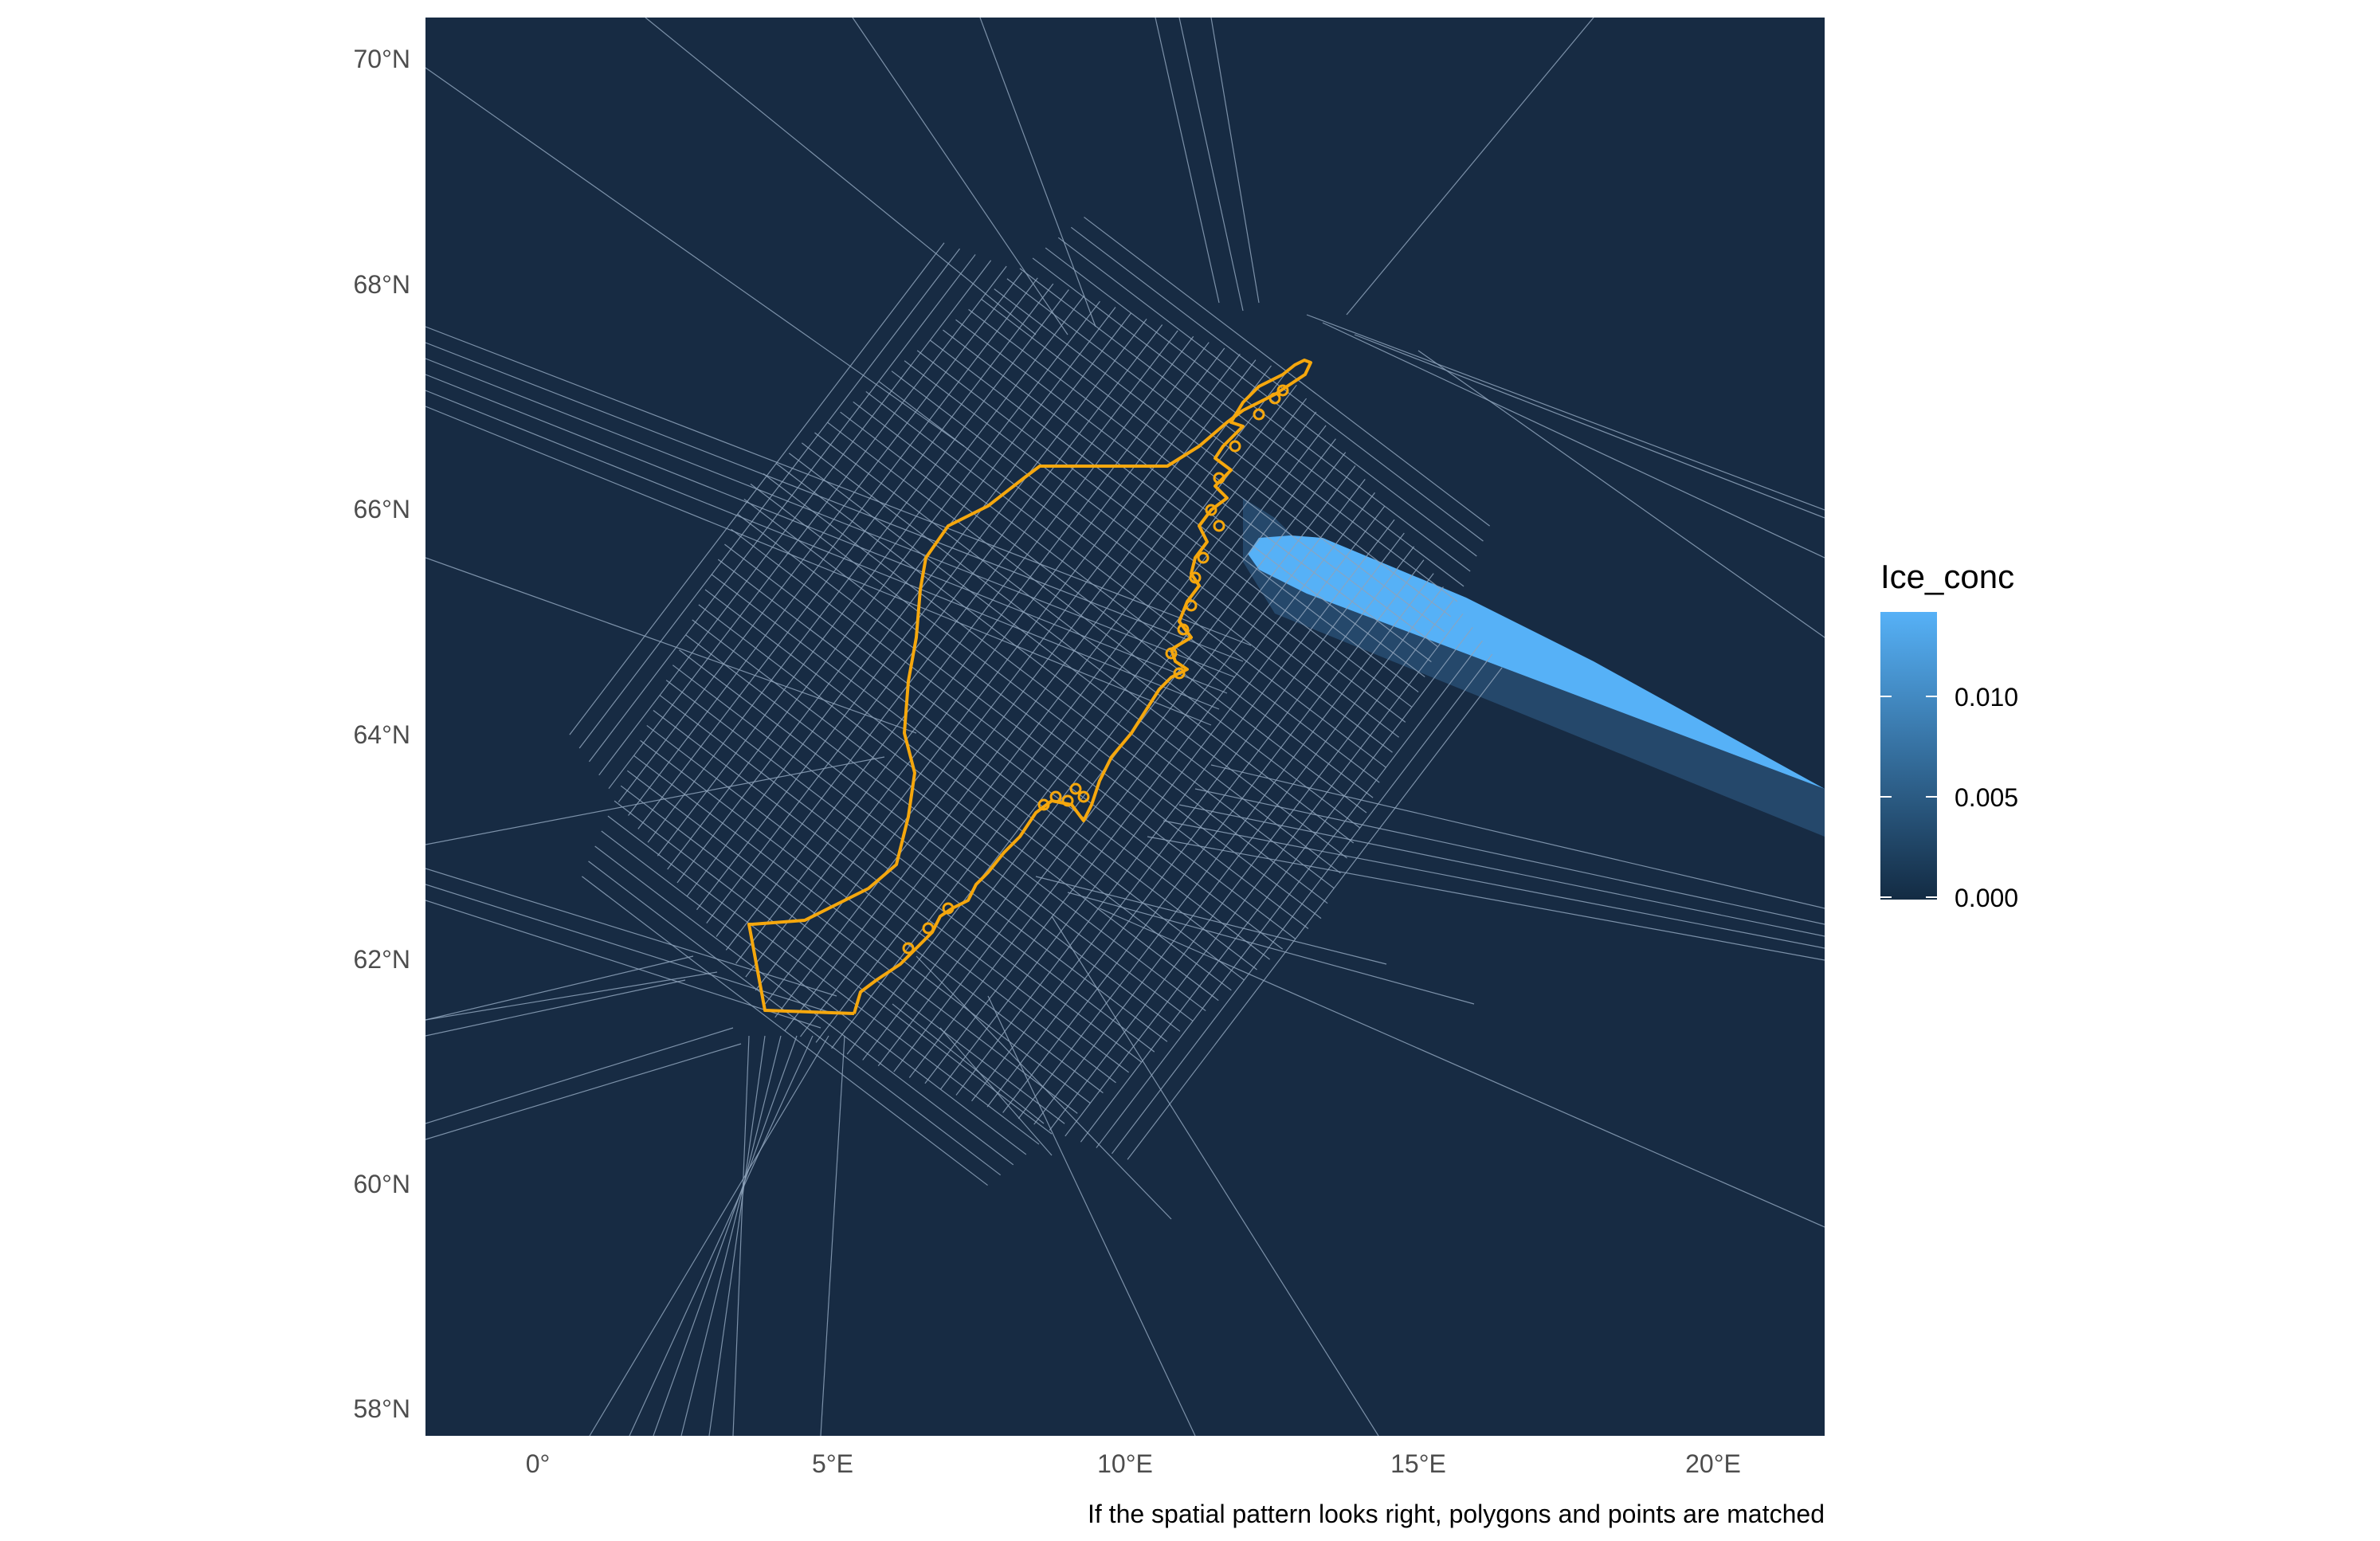 The image size is (2380, 1541). Describe the element at coordinates (1987, 697) in the screenshot. I see `legend-tick-label: 0.010` at that location.